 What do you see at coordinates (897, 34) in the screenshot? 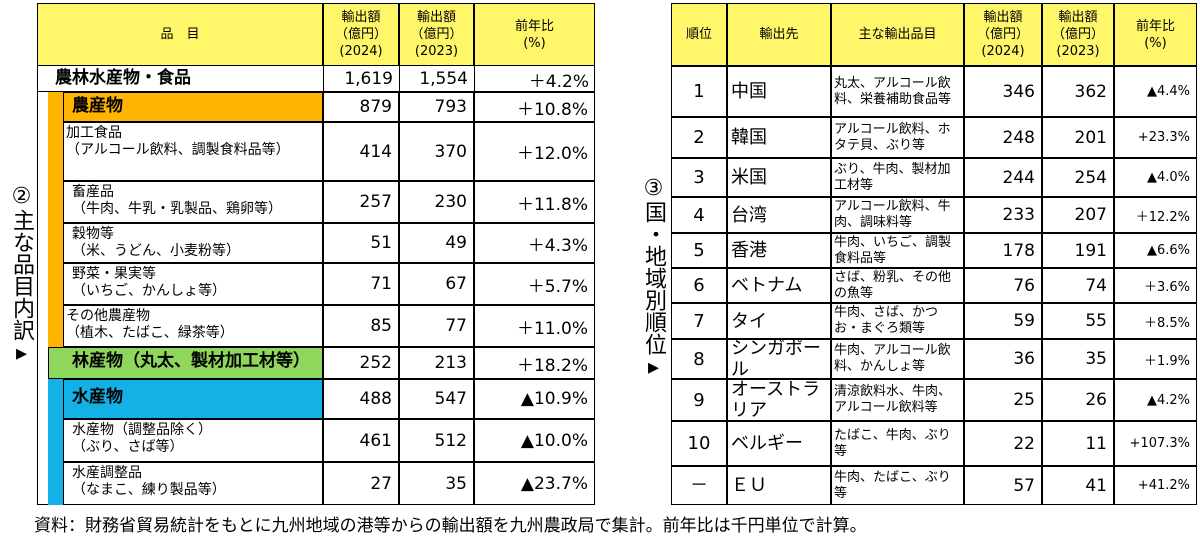
I see `right-header-items: 主な輸出品目` at bounding box center [897, 34].